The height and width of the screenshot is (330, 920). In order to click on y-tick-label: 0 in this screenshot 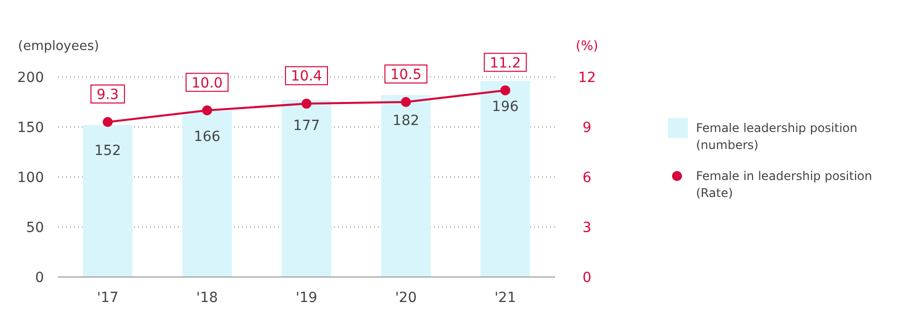, I will do `click(39, 278)`.